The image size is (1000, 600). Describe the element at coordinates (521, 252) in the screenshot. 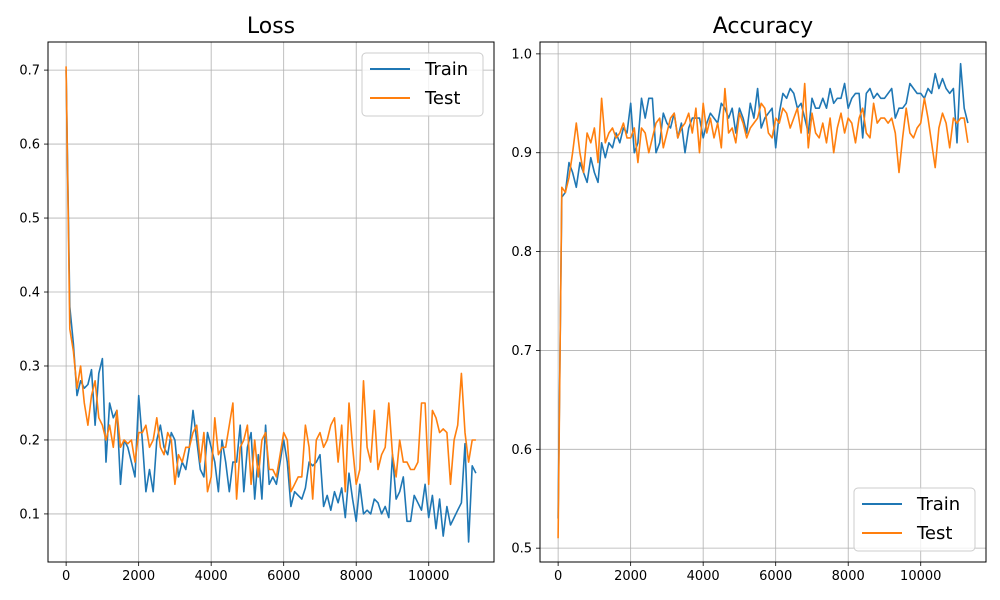

I see `accuracy-y-tick-label-3: 0.8` at that location.